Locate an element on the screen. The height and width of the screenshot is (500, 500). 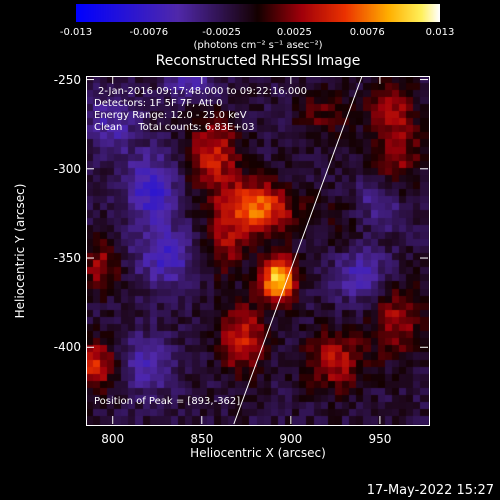
y-tick-label: -400 is located at coordinates (67, 347).